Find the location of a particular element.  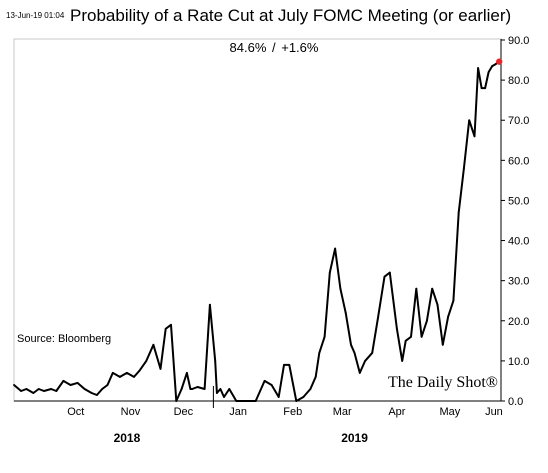

x-axis-ticks: Oct Nov Dec Jan Feb Mar Apr May Jun is located at coordinates (285, 402).